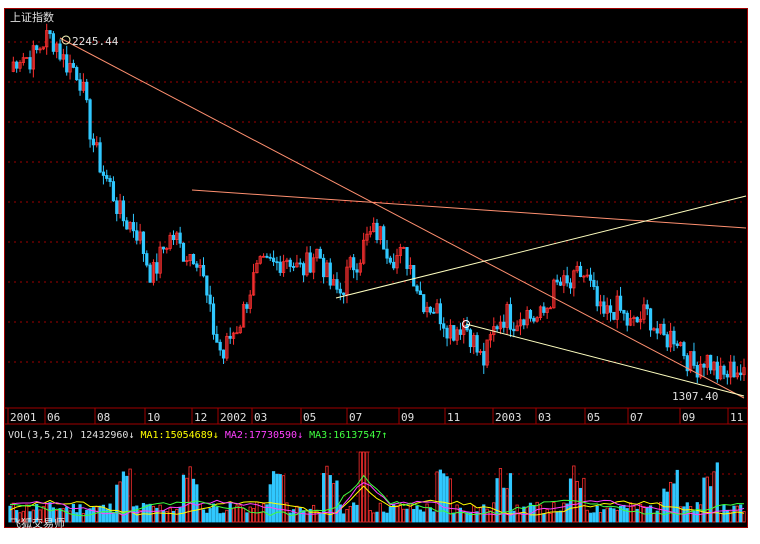  I want to click on x-tick-label: 12, so click(200, 417).